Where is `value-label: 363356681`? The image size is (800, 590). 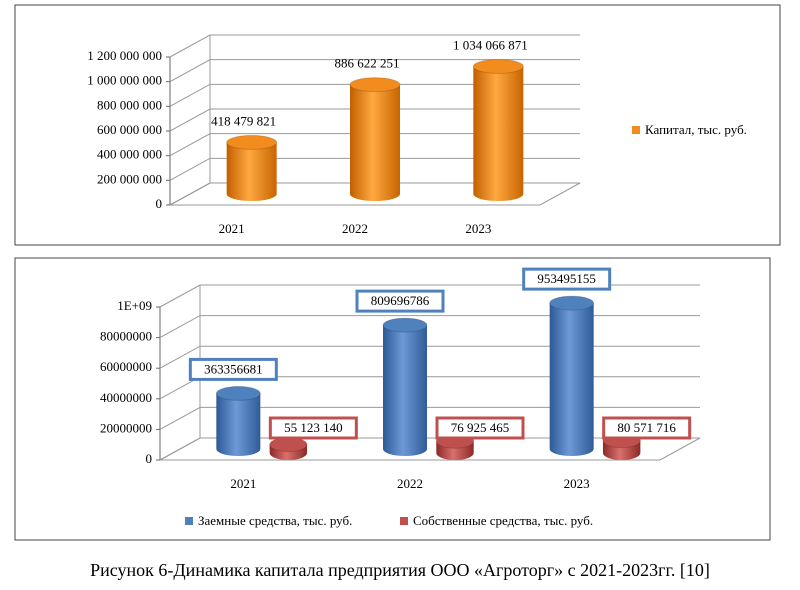 value-label: 363356681 is located at coordinates (233, 368).